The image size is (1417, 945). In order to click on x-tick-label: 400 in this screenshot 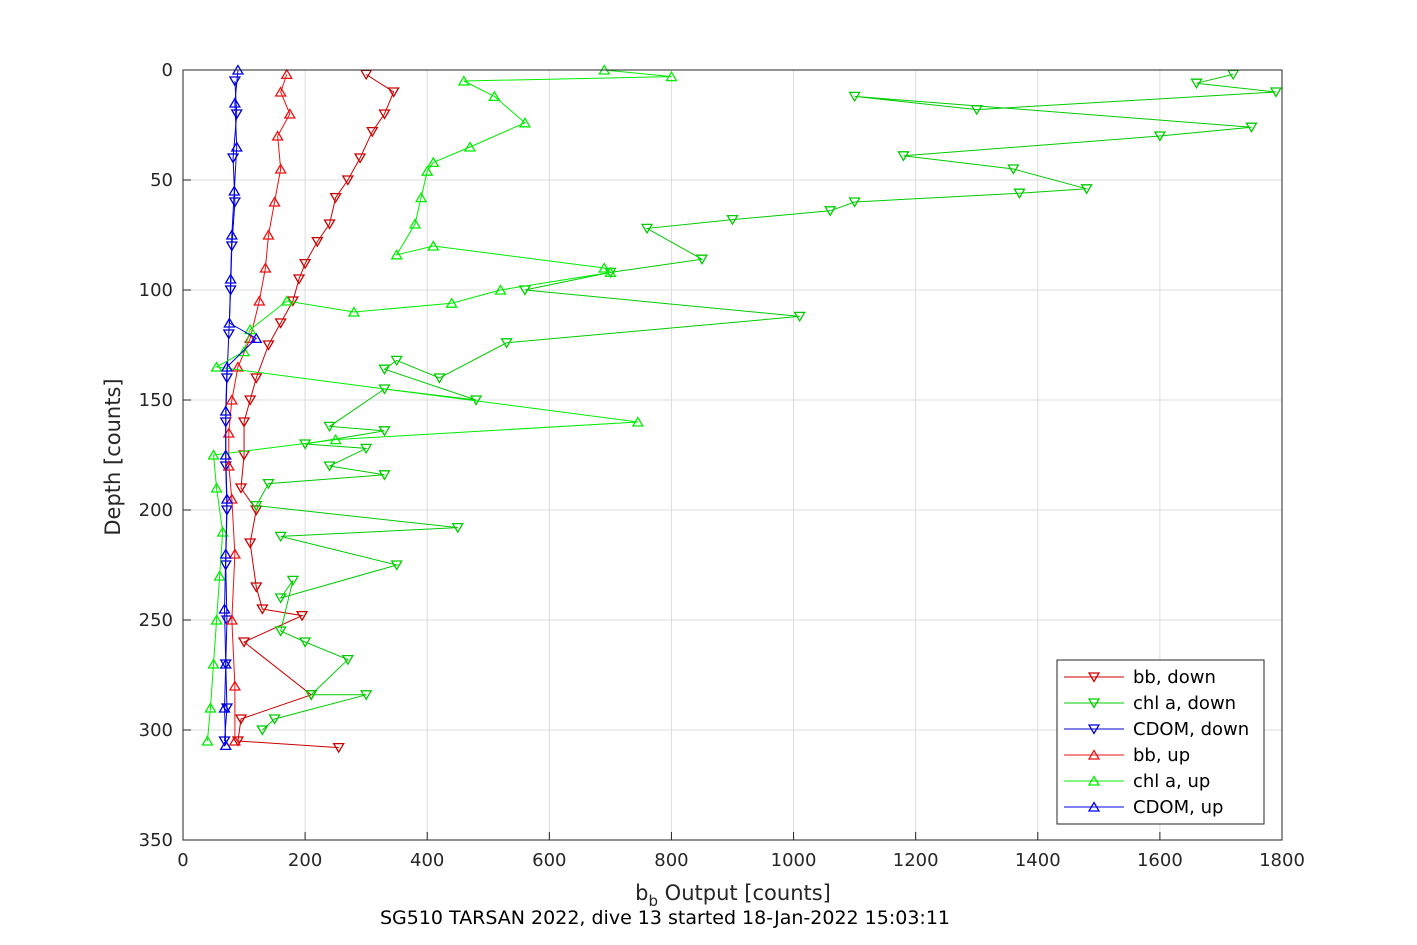, I will do `click(427, 860)`.